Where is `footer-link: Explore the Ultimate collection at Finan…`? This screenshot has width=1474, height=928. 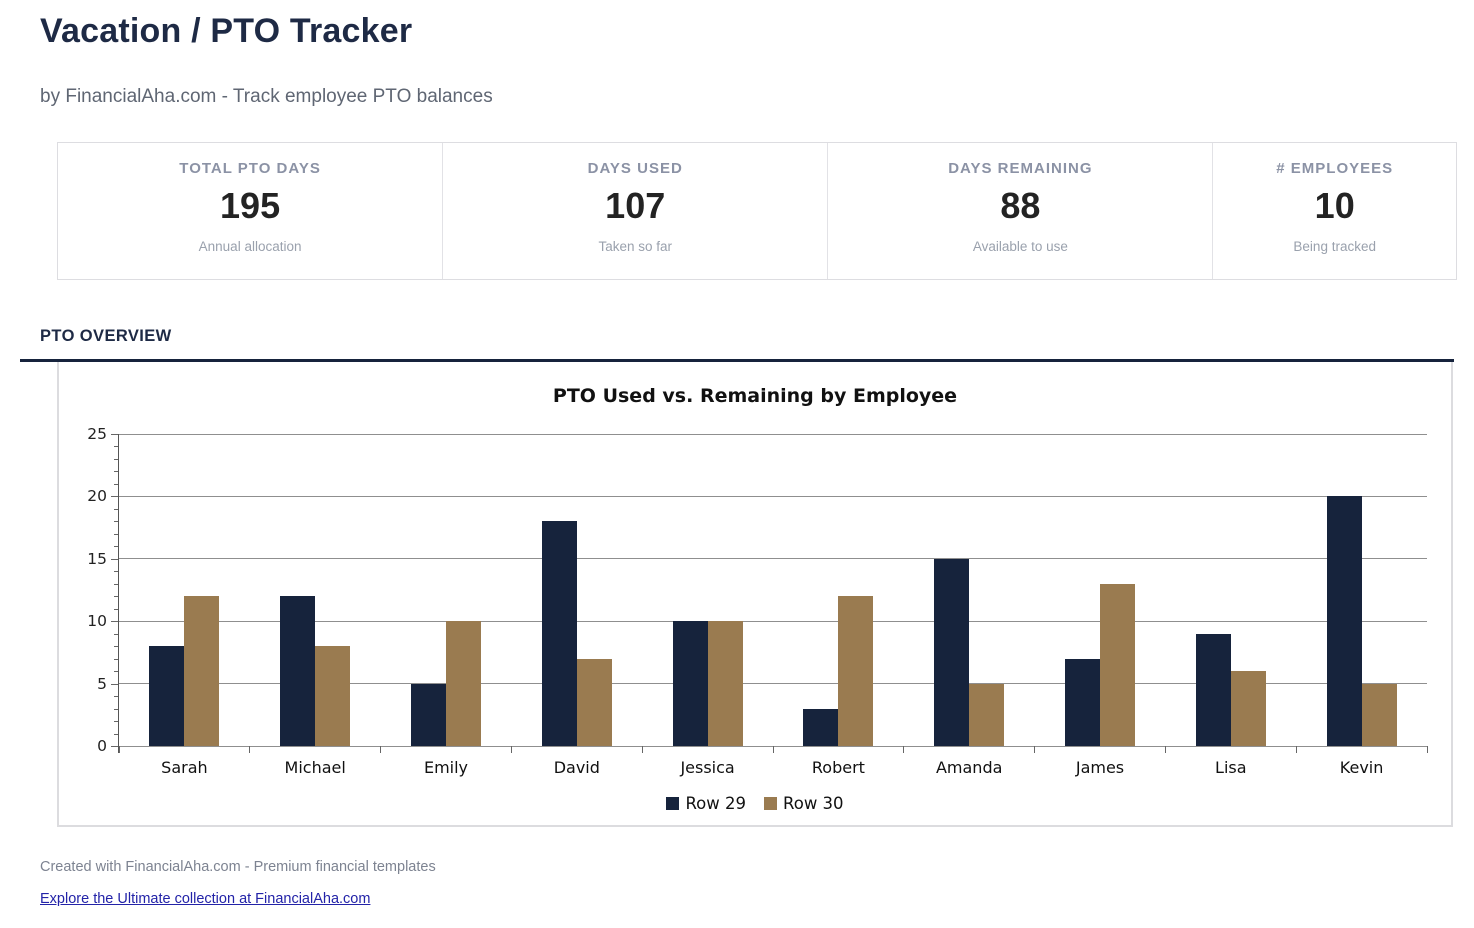
footer-link: Explore the Ultimate collection at Finan… is located at coordinates (205, 899).